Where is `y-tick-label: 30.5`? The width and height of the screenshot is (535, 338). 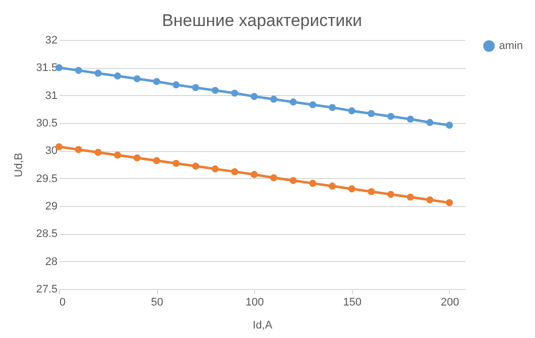 y-tick-label: 30.5 is located at coordinates (47, 124).